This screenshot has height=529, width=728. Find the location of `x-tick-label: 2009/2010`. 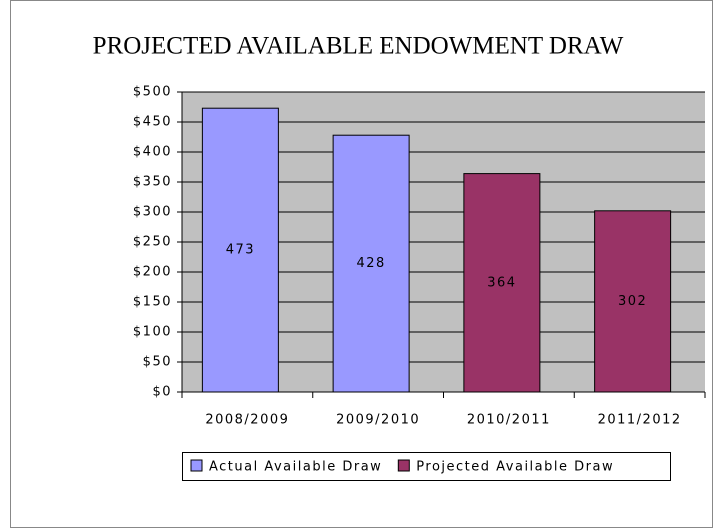

x-tick-label: 2009/2010 is located at coordinates (378, 420).